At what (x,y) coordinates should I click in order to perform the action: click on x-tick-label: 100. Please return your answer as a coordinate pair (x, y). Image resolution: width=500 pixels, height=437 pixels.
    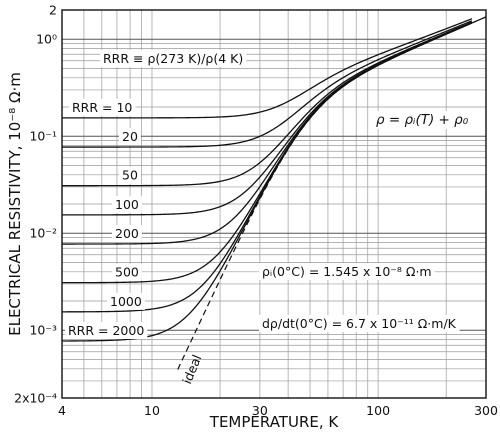
    Looking at the image, I should click on (378, 410).